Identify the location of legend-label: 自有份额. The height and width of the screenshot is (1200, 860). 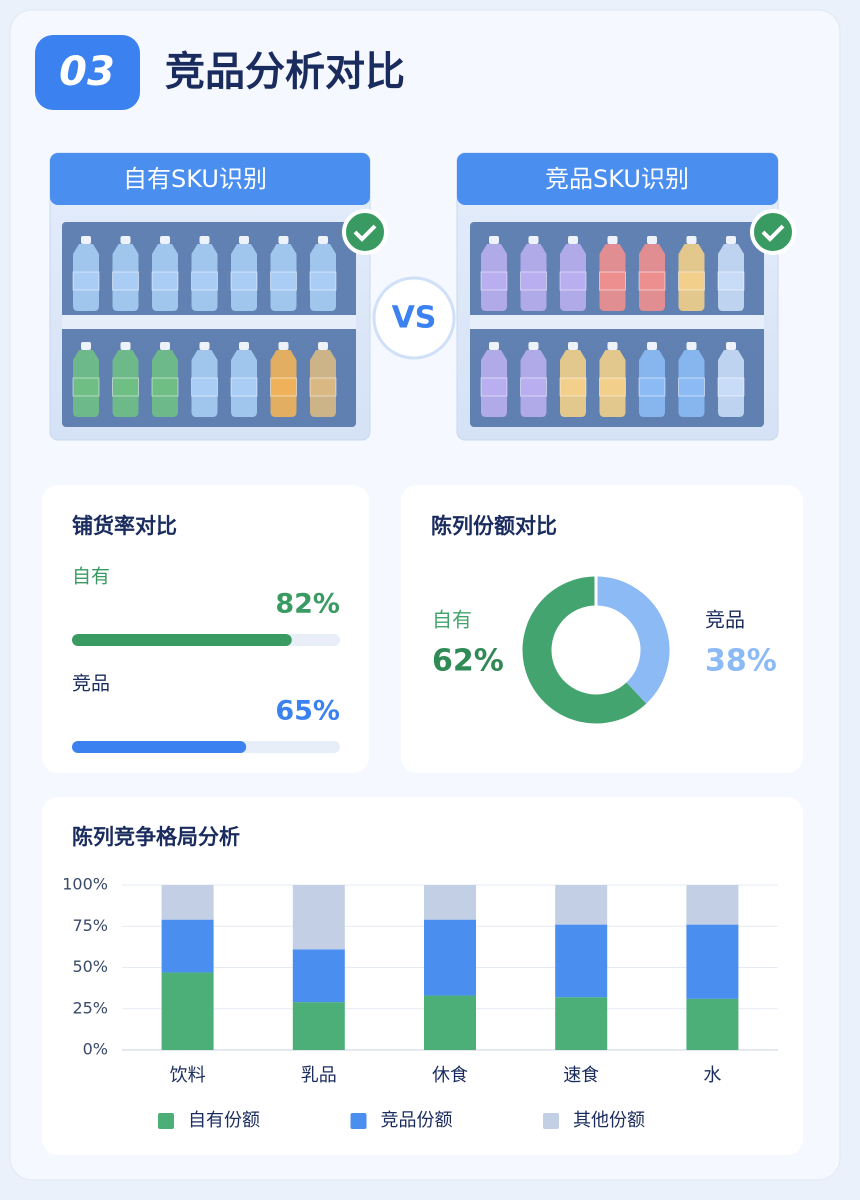
(224, 1120).